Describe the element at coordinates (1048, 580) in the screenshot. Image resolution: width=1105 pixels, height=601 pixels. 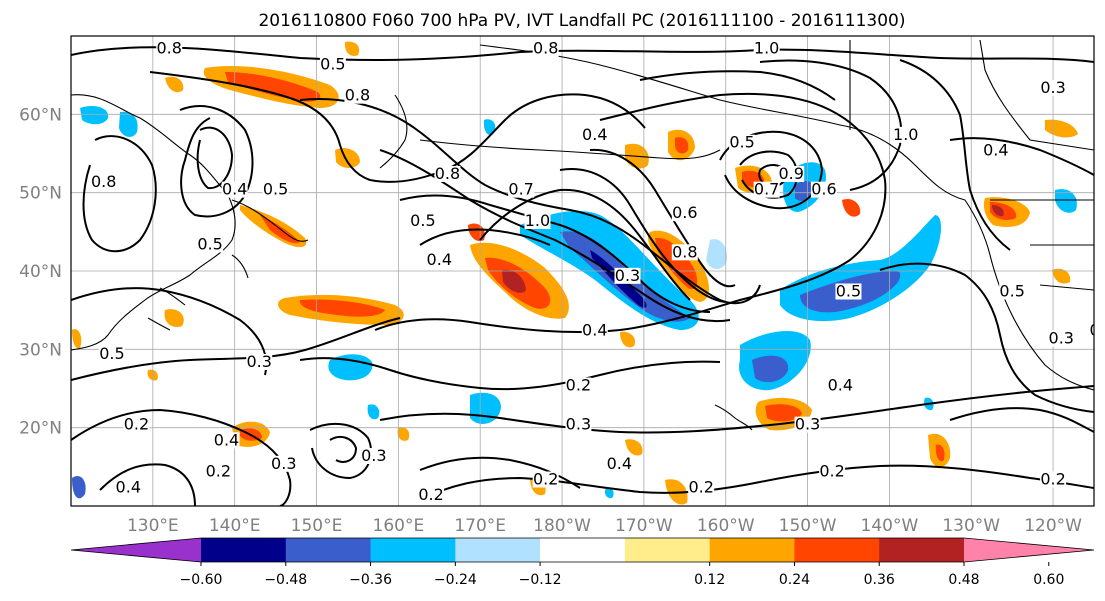
I see `colorbar-tick-label: 0.60` at that location.